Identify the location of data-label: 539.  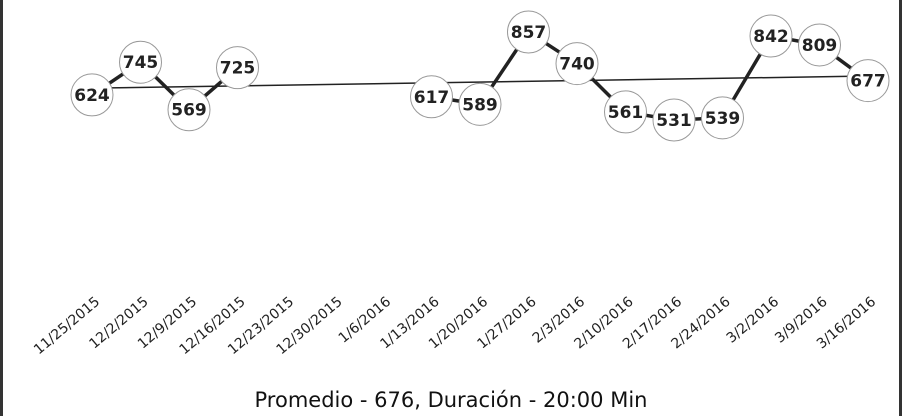
(723, 119).